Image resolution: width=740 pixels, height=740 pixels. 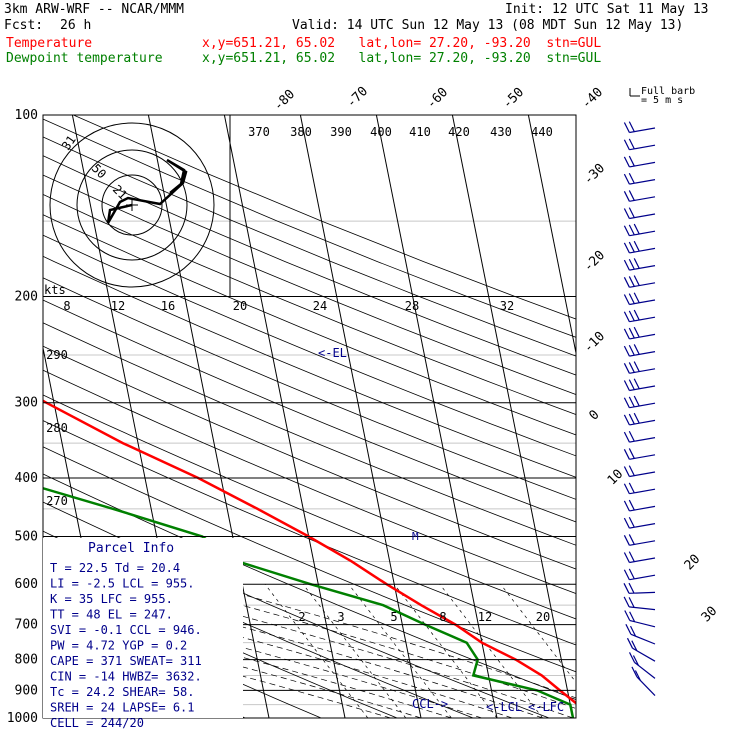 What do you see at coordinates (381, 132) in the screenshot?
I see `theta-e-label: 400` at bounding box center [381, 132].